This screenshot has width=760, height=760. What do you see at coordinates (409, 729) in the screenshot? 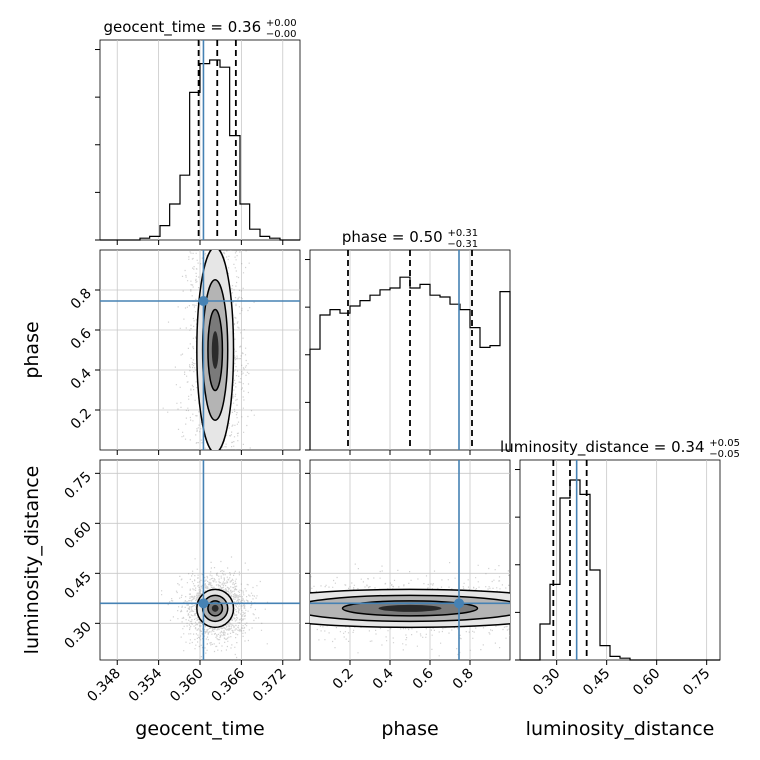
I see `x-axis-label-phase: phase` at bounding box center [409, 729].